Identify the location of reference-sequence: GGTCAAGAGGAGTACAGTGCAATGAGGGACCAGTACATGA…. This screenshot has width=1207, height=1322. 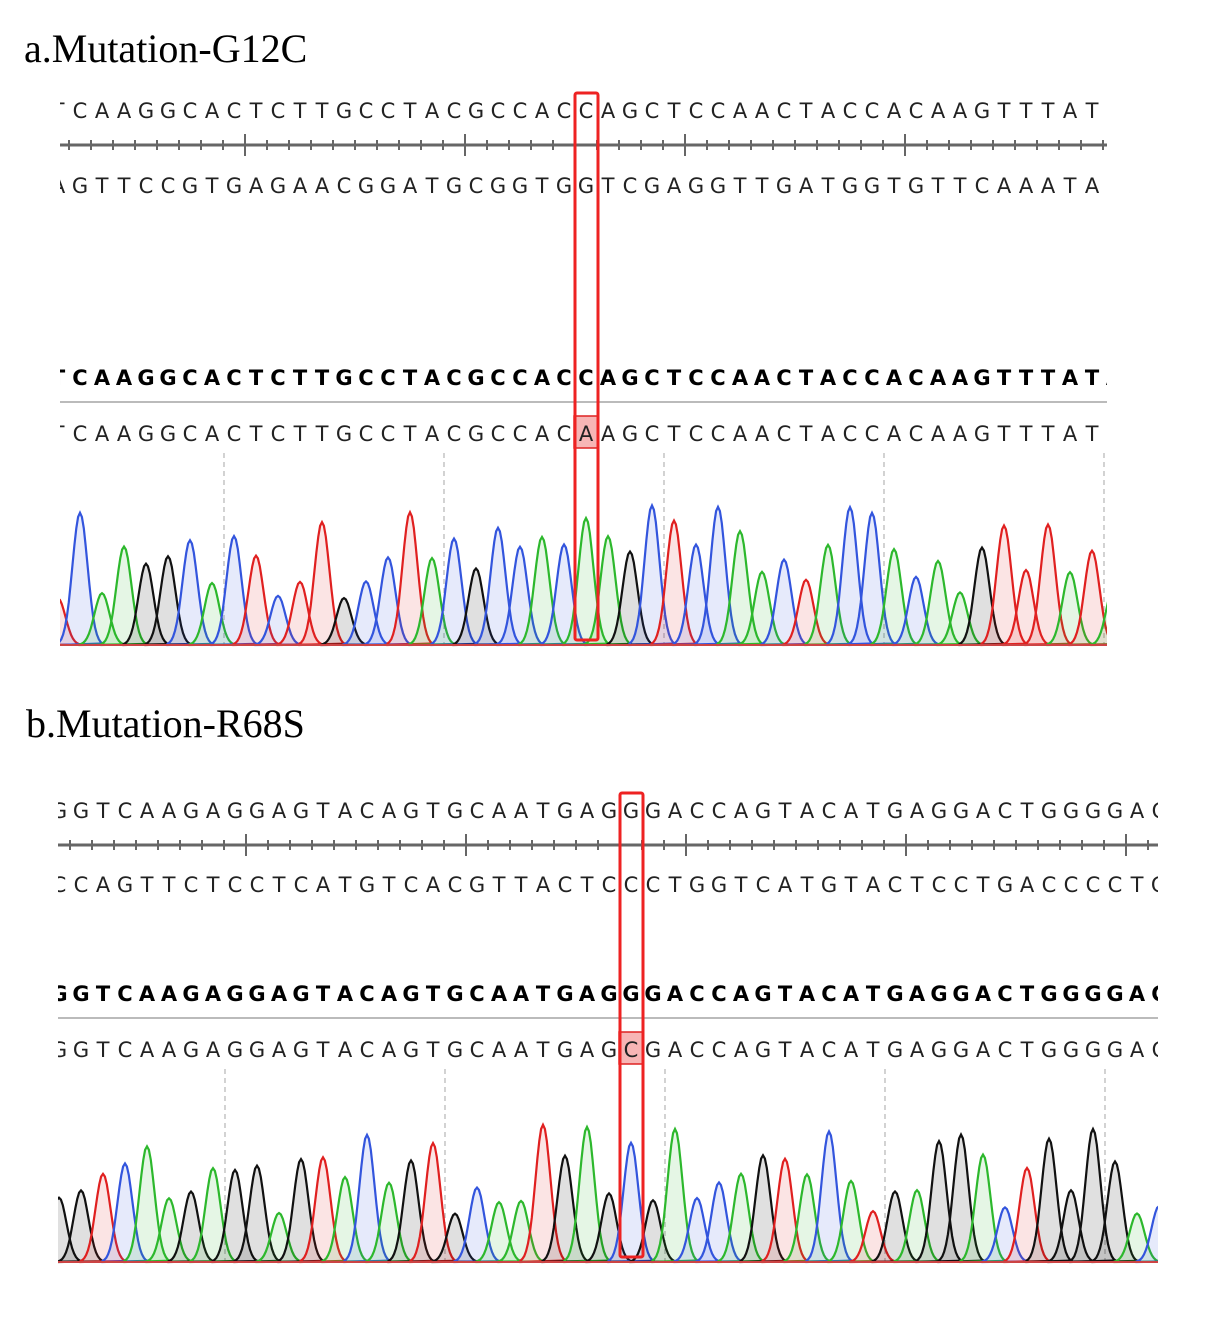
(608, 994).